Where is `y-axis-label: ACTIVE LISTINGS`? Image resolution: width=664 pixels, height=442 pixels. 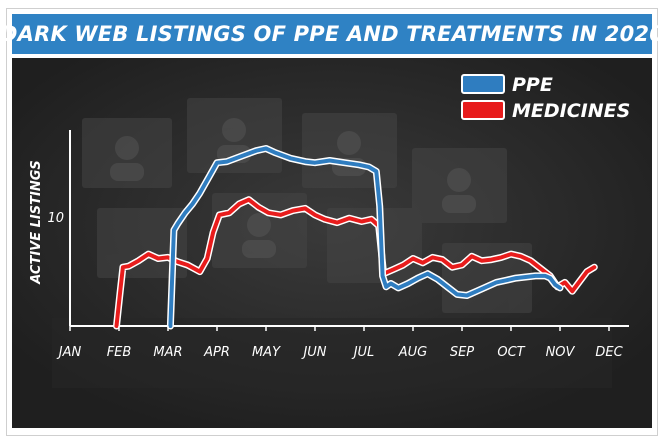 y-axis-label: ACTIVE LISTINGS is located at coordinates (36, 222).